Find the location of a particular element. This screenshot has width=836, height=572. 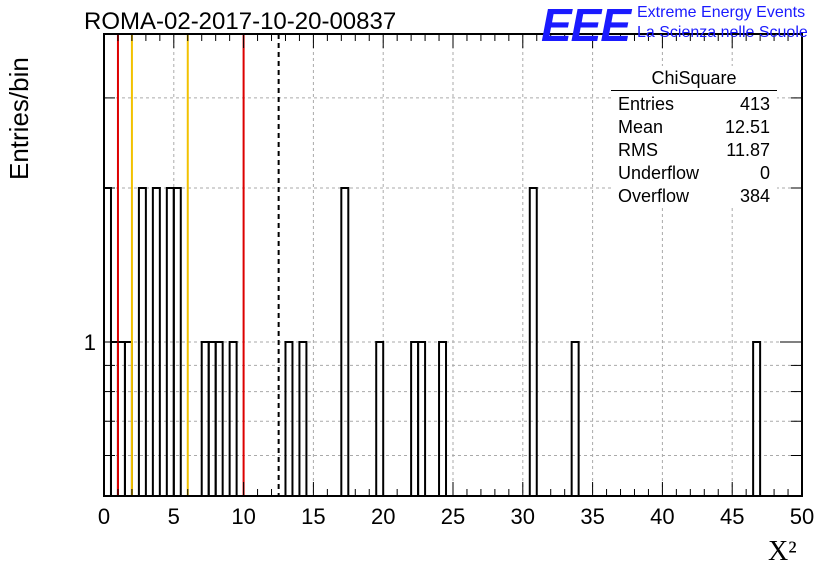

stat-value: 384 is located at coordinates (754, 196).